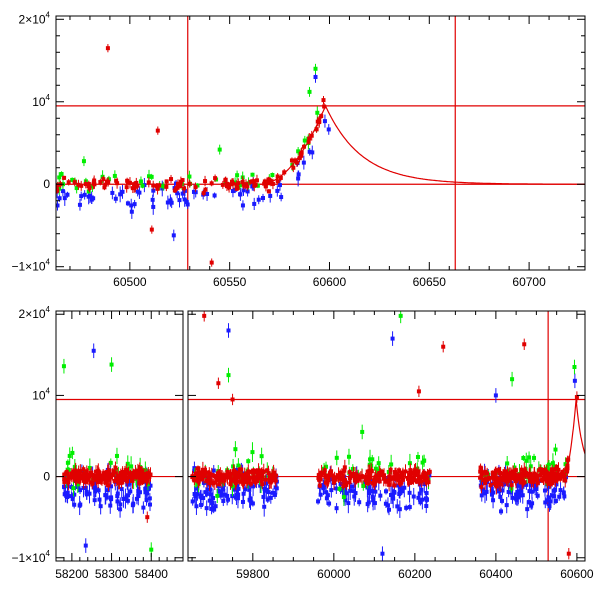  I want to click on y-tick-label: 104, so click(41, 394).